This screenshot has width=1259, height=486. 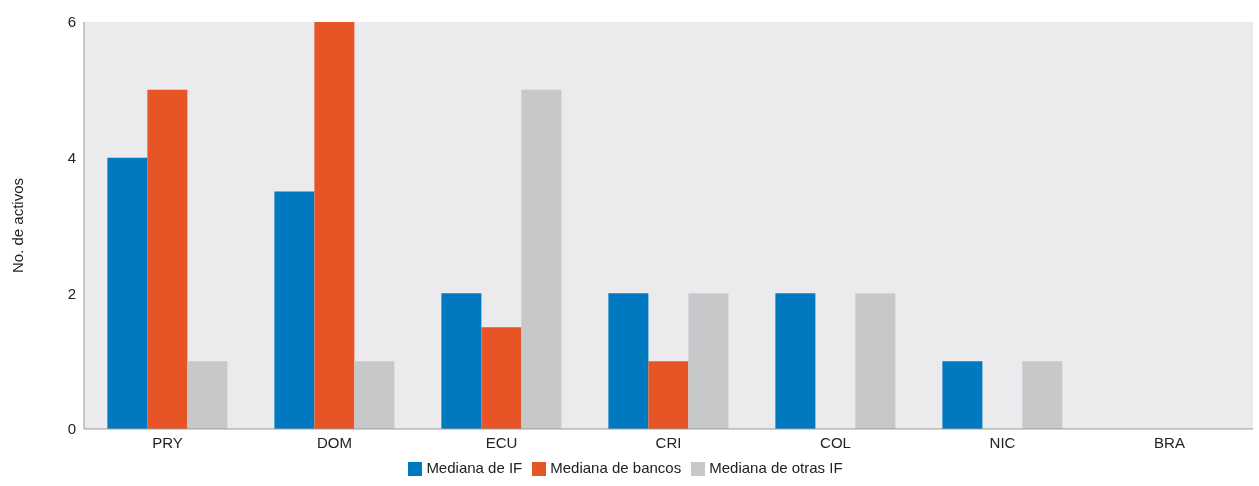 What do you see at coordinates (18, 225) in the screenshot?
I see `y-axis-title: No. de activos` at bounding box center [18, 225].